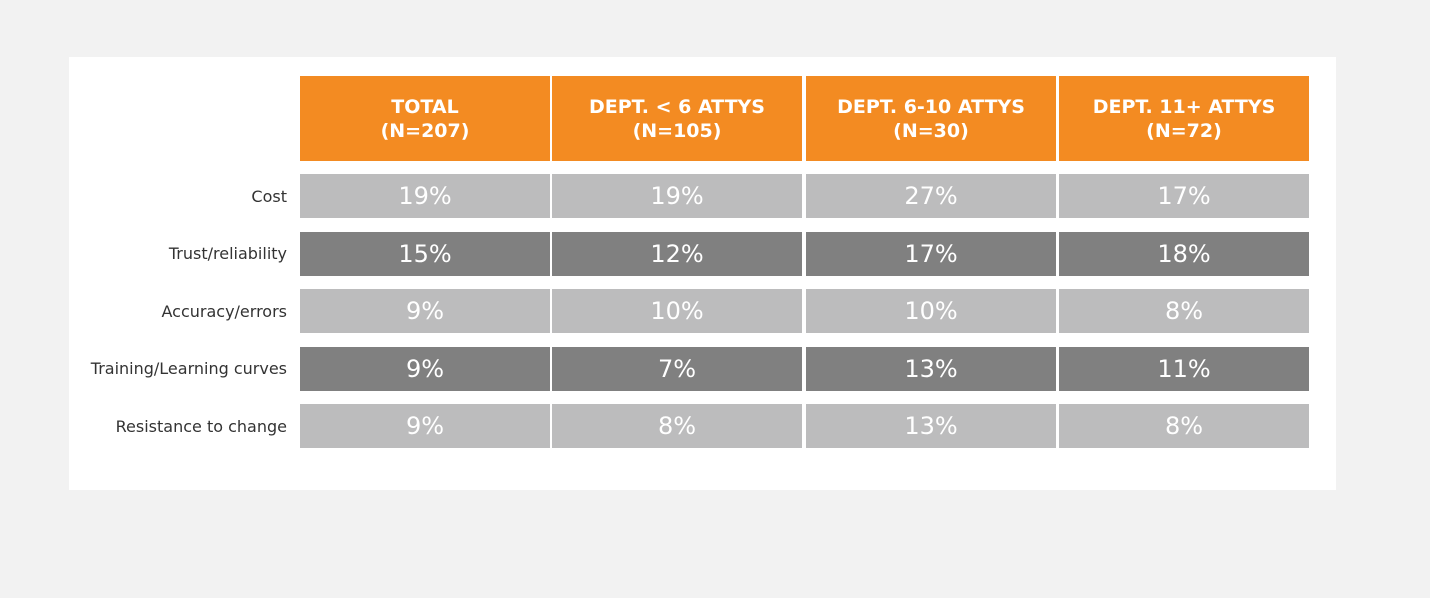 The height and width of the screenshot is (598, 1430). Describe the element at coordinates (188, 368) in the screenshot. I see `row-label: Training/Learning curves` at that location.